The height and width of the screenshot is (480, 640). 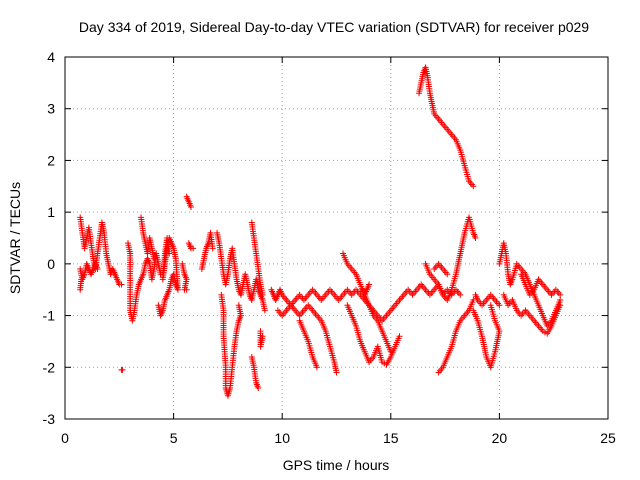 What do you see at coordinates (51, 160) in the screenshot?
I see `y-tick-label: 2` at bounding box center [51, 160].